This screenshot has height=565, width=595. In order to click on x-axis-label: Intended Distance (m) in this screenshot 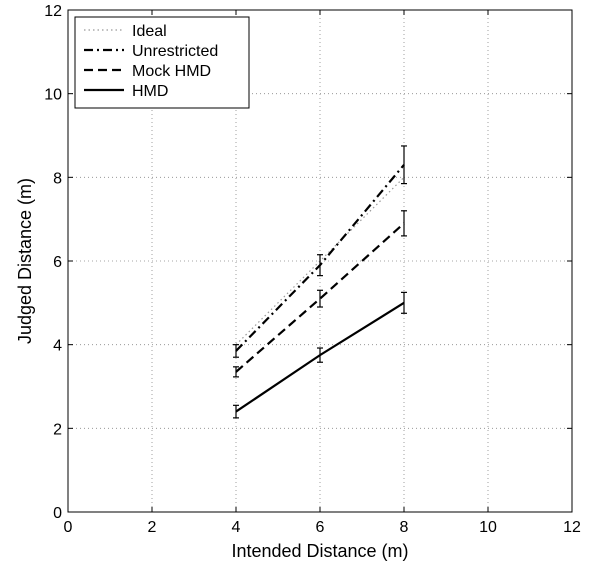, I will do `click(319, 551)`.